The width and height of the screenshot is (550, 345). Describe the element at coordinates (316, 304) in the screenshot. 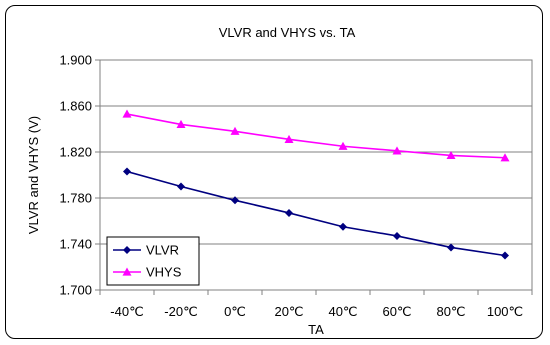

I see `x-axis-ticks: -40℃ -20℃ 0℃ 20℃ 40℃ 60℃ 80℃ 100℃` at that location.